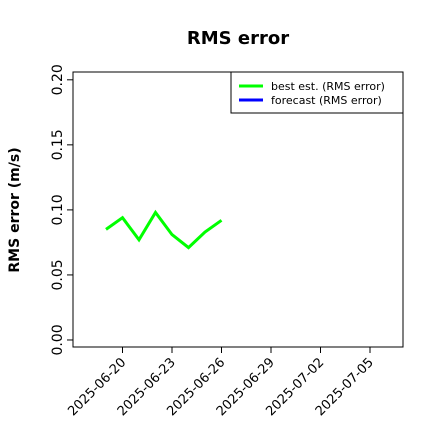  What do you see at coordinates (58, 339) in the screenshot?
I see `y-tick-label: 0.00` at bounding box center [58, 339].